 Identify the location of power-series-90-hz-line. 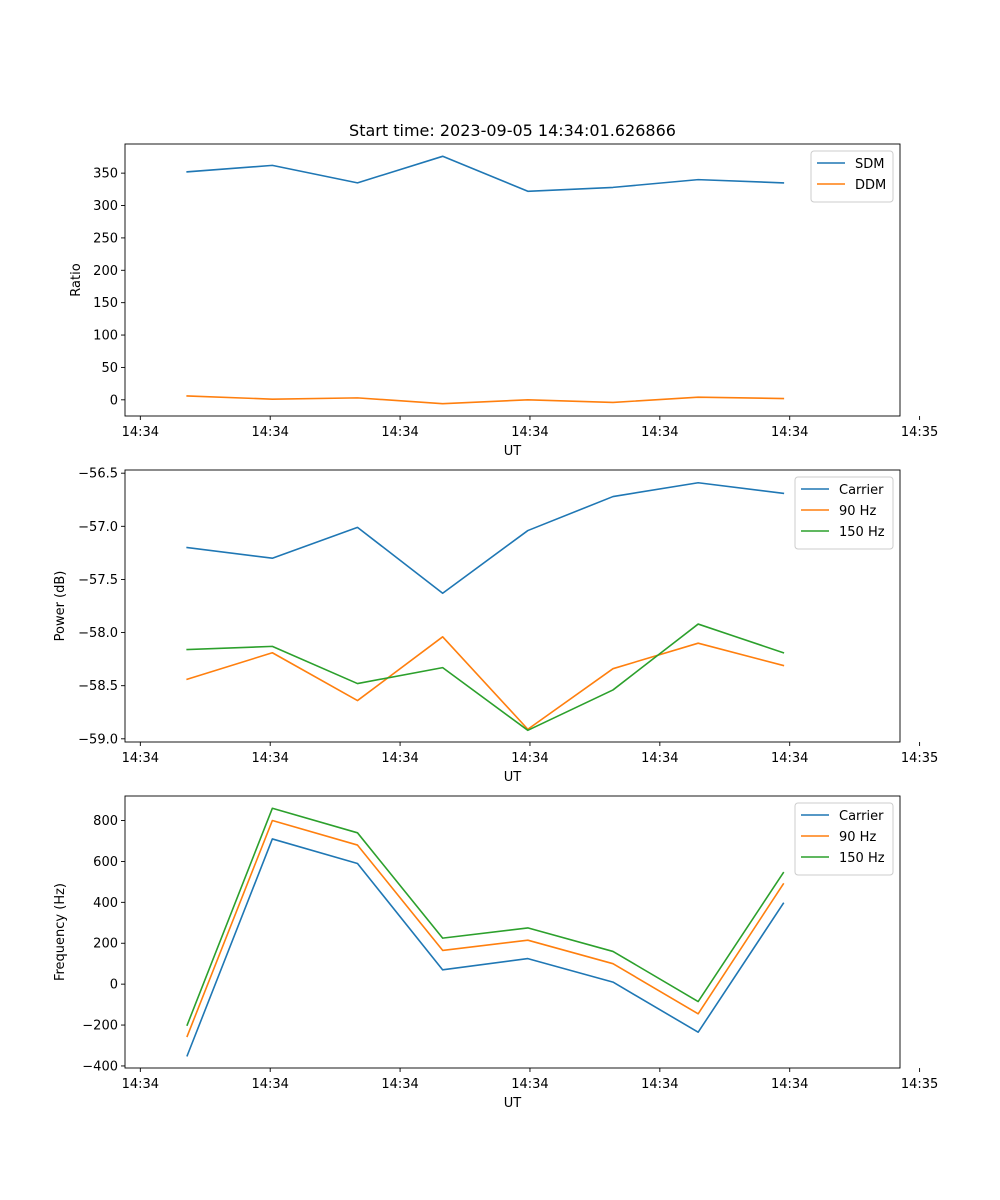
(485, 683).